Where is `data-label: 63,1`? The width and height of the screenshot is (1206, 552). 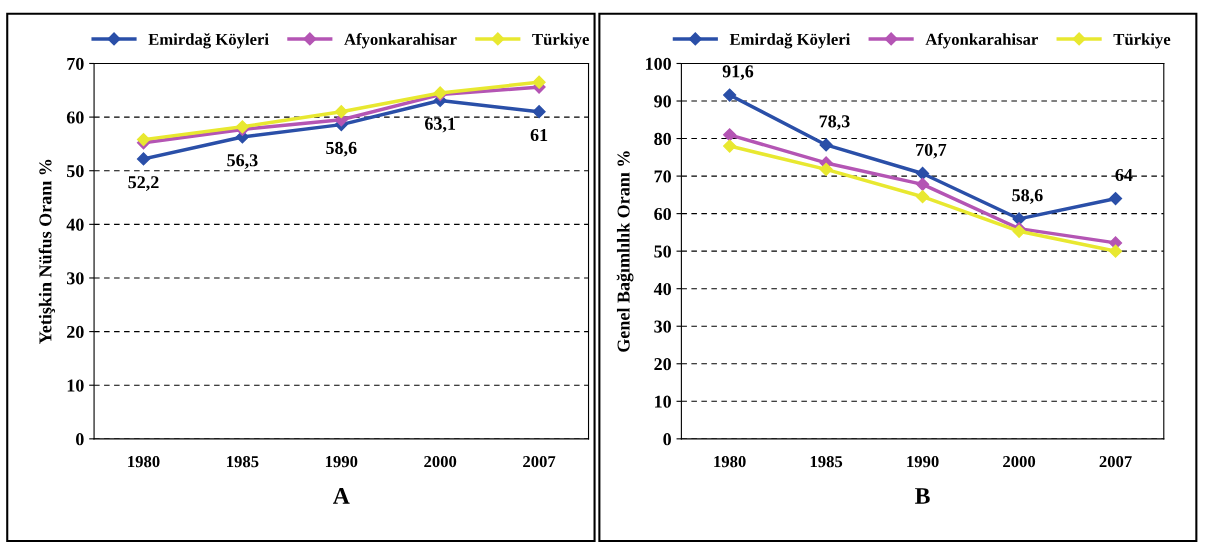
data-label: 63,1 is located at coordinates (440, 125).